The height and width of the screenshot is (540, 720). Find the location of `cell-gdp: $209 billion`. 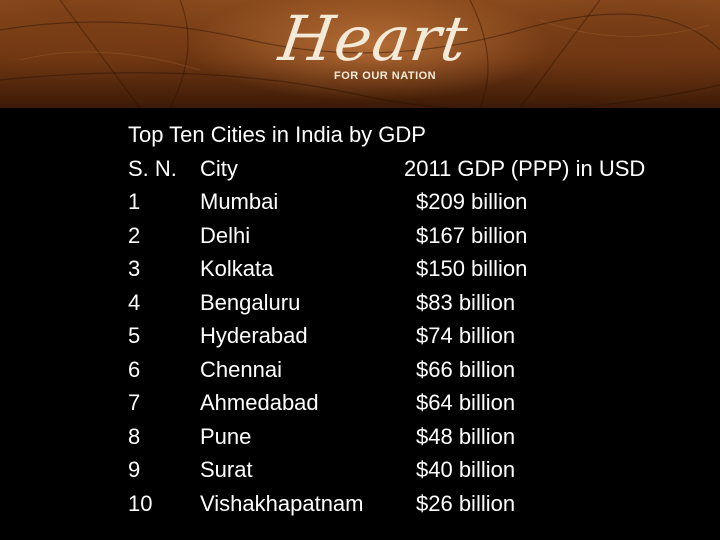

cell-gdp: $209 billion is located at coordinates (472, 201).